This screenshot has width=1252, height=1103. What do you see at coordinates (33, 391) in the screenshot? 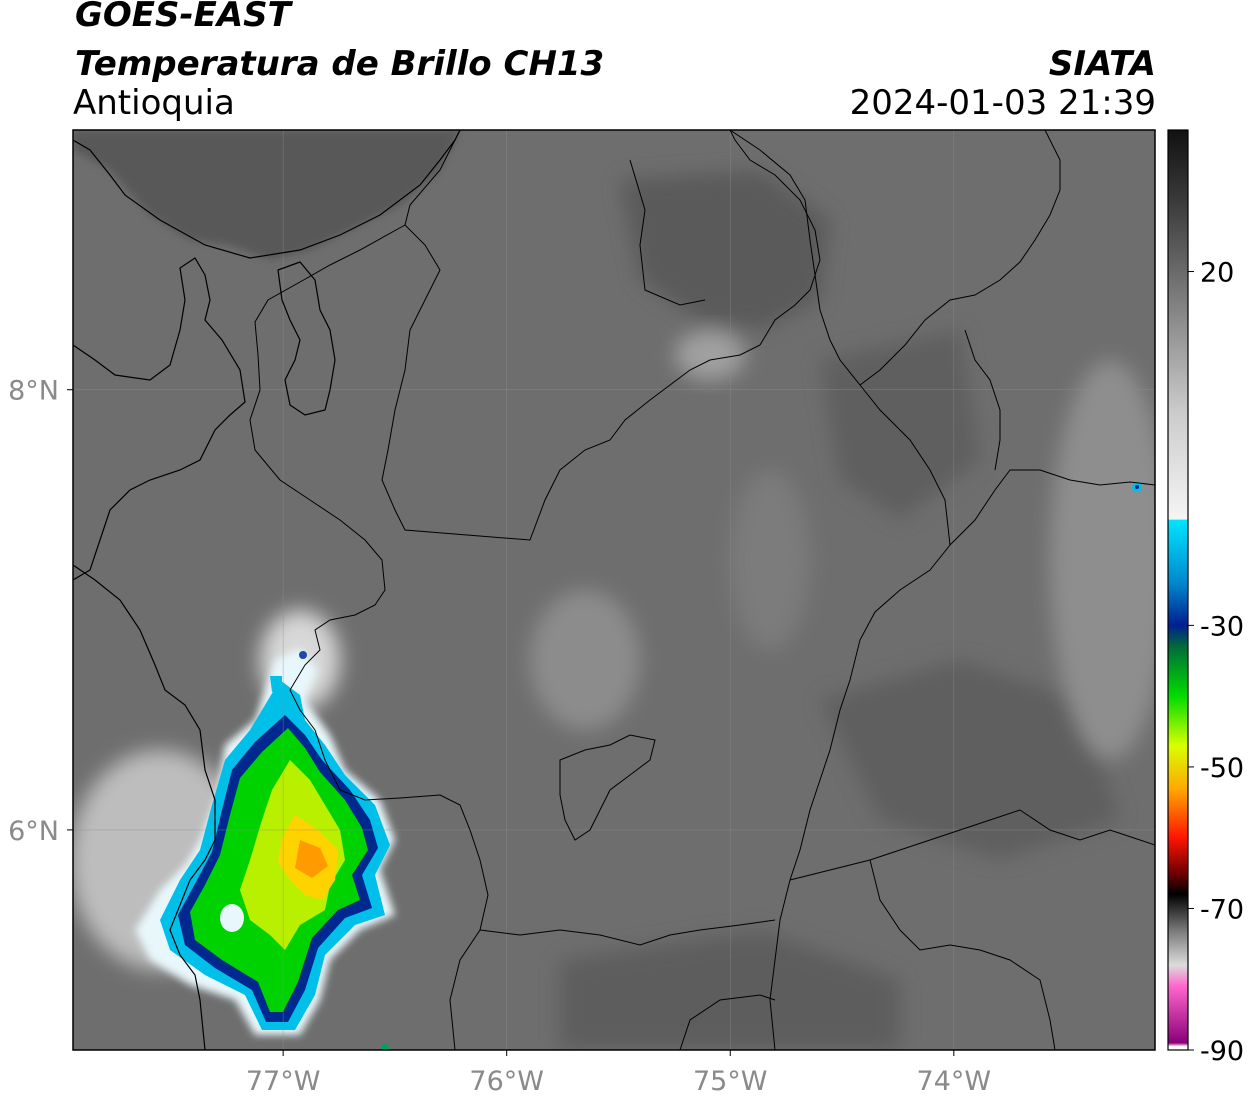
I see `latitude-tick-label: 8°N` at bounding box center [33, 391].